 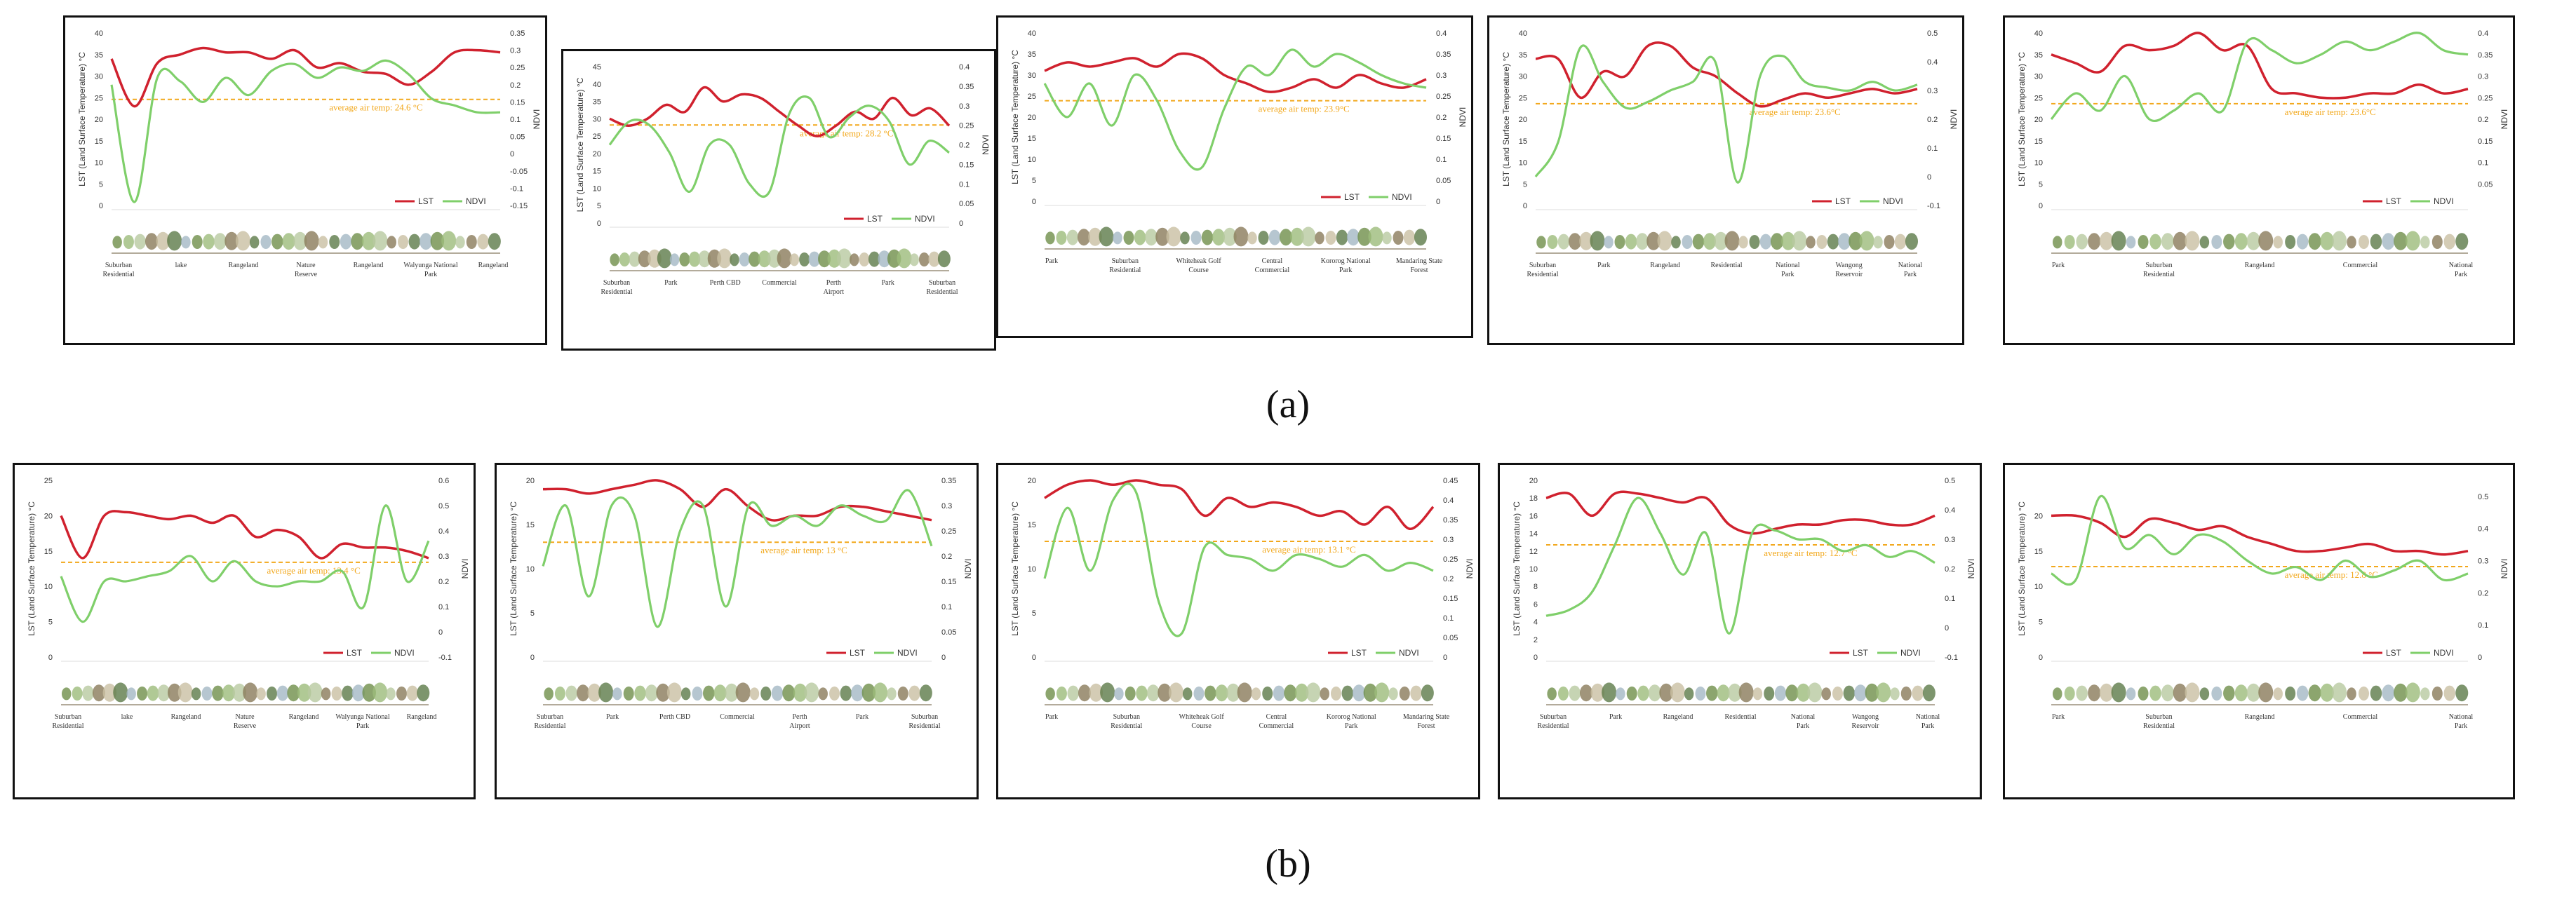 I want to click on landuse-label: Airport, so click(x=799, y=726).